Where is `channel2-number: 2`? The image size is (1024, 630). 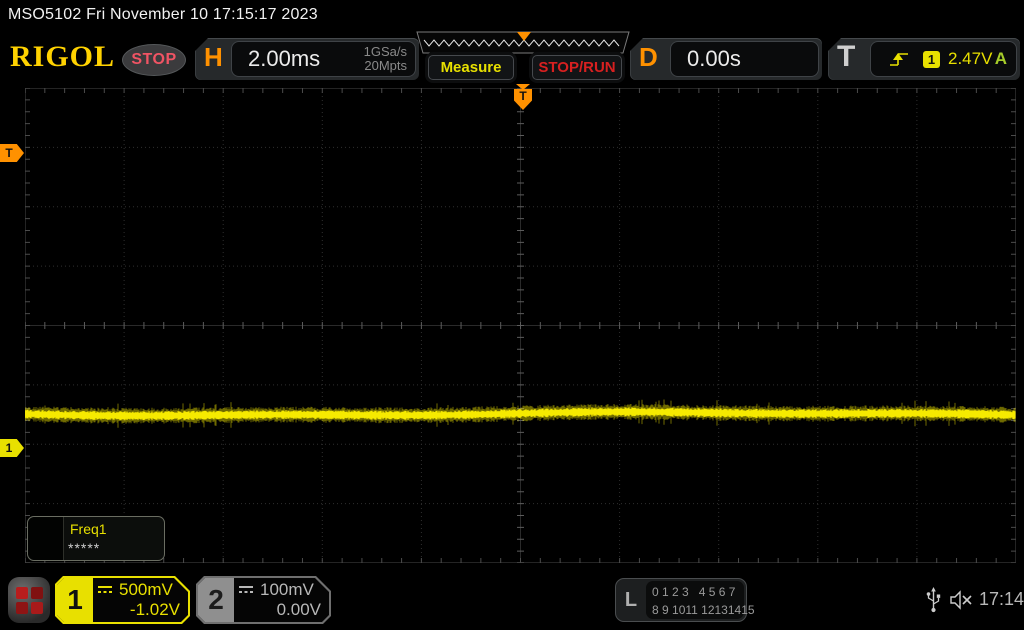 channel2-number: 2 is located at coordinates (216, 600).